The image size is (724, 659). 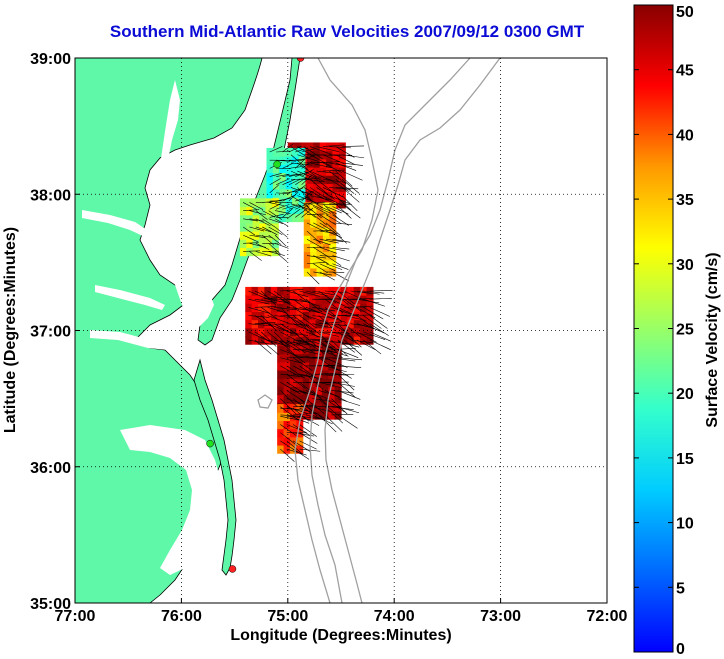 I want to click on colorbar-tick-label: 10, so click(x=685, y=524).